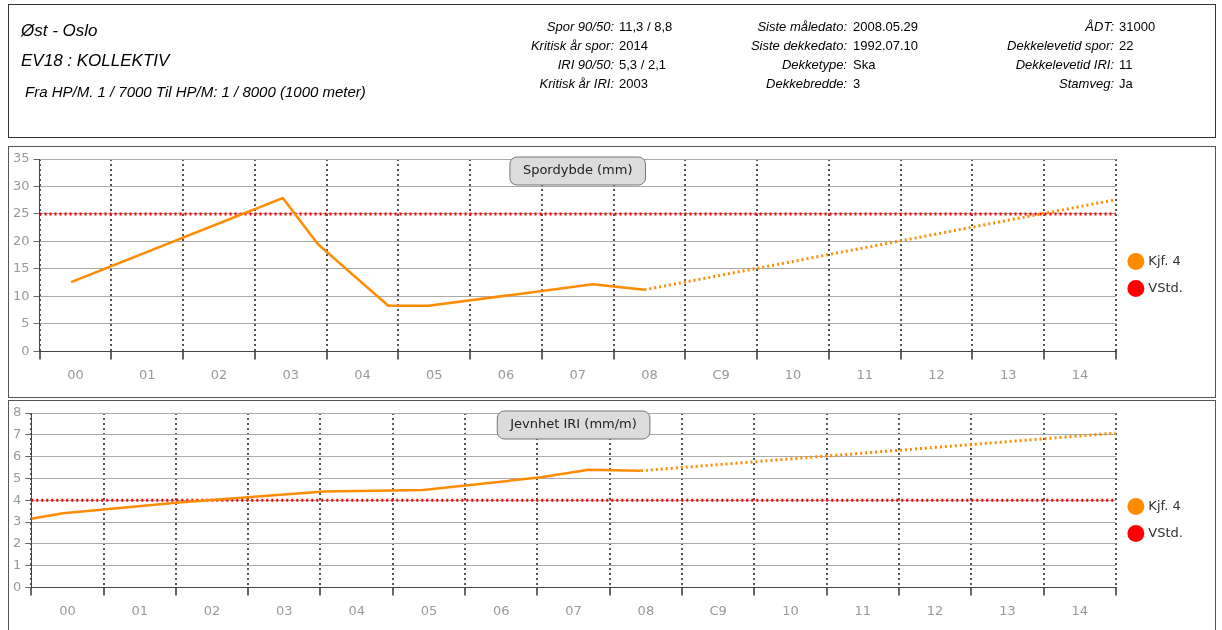  I want to click on chart-title: Spordybde (mm), so click(577, 170).